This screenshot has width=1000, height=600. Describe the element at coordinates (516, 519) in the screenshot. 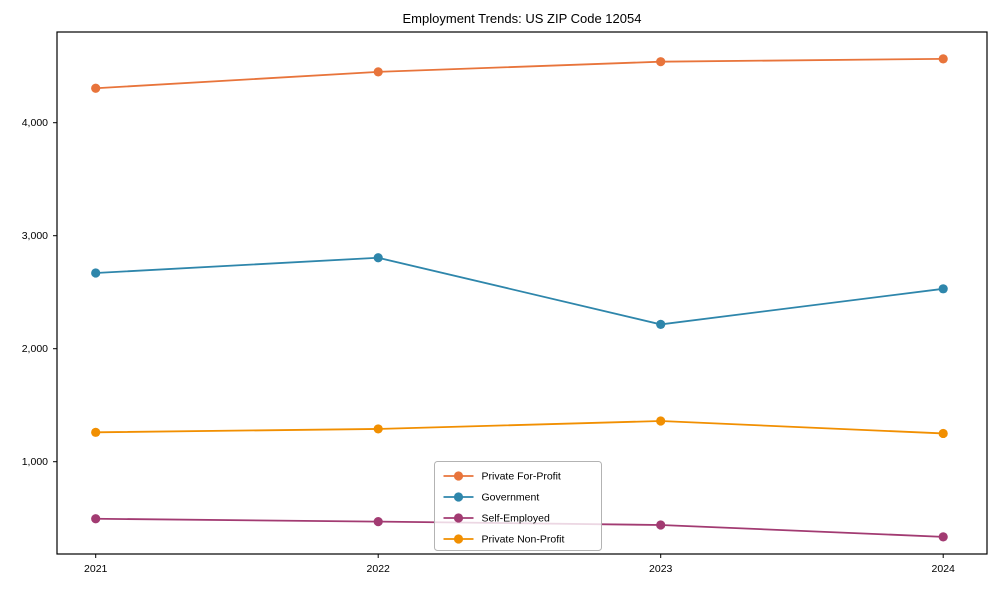

I see `legend-label: Self-Employed` at that location.